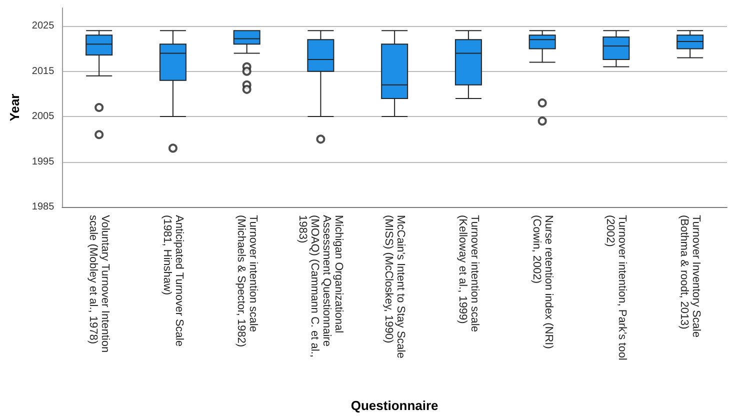  What do you see at coordinates (690, 278) in the screenshot?
I see `x-tick-label: Turnover Inventory Scale (Bothma & roodt, 2013)` at bounding box center [690, 278].